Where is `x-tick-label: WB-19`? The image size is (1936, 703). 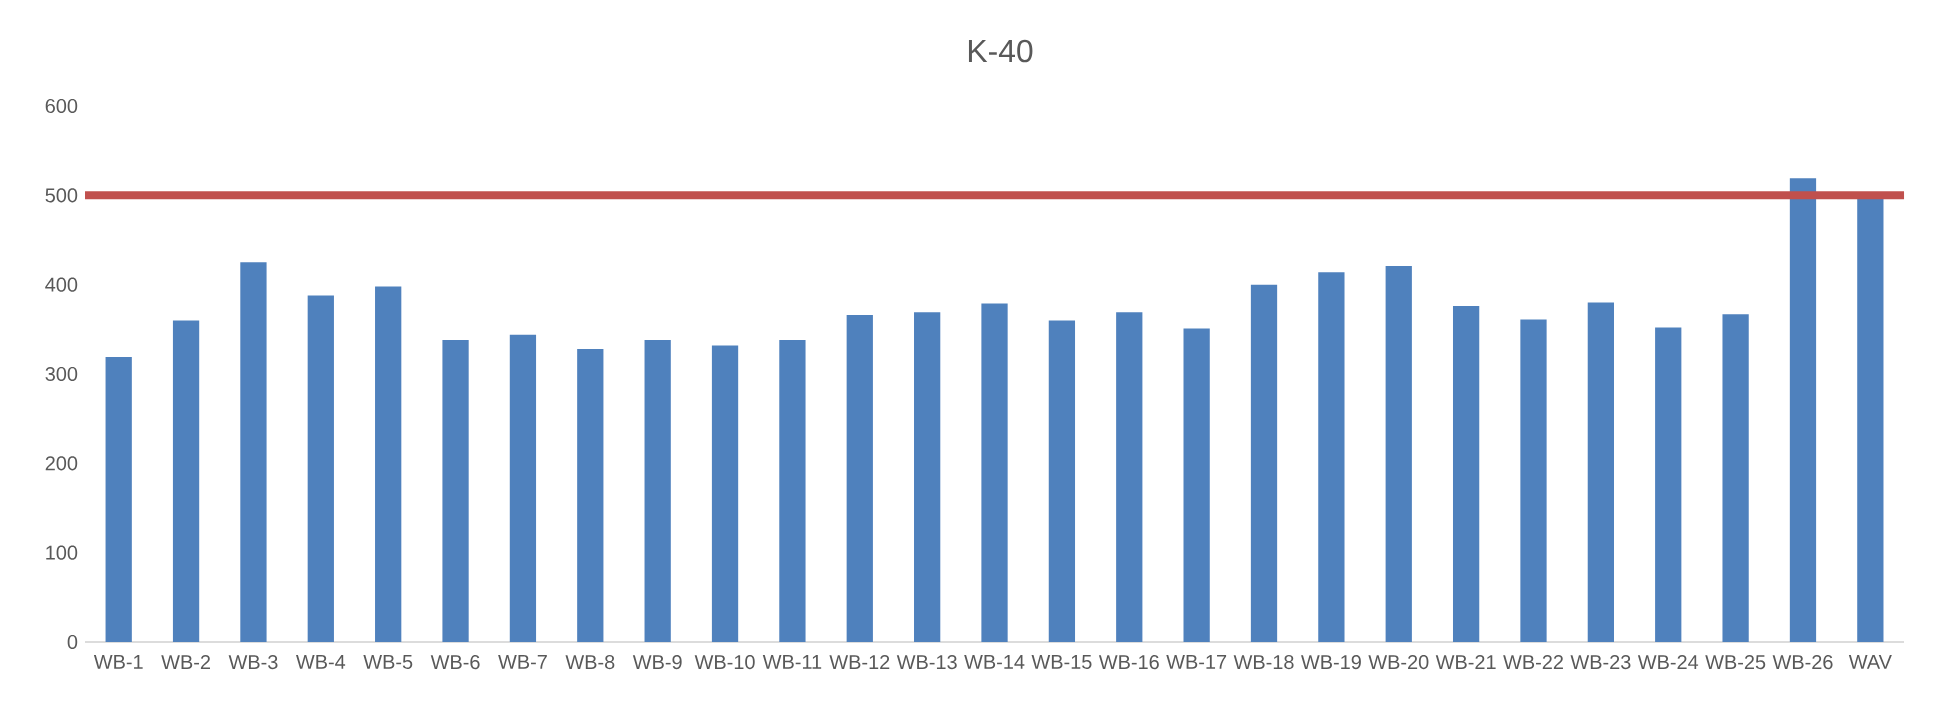 x-tick-label: WB-19 is located at coordinates (1331, 662).